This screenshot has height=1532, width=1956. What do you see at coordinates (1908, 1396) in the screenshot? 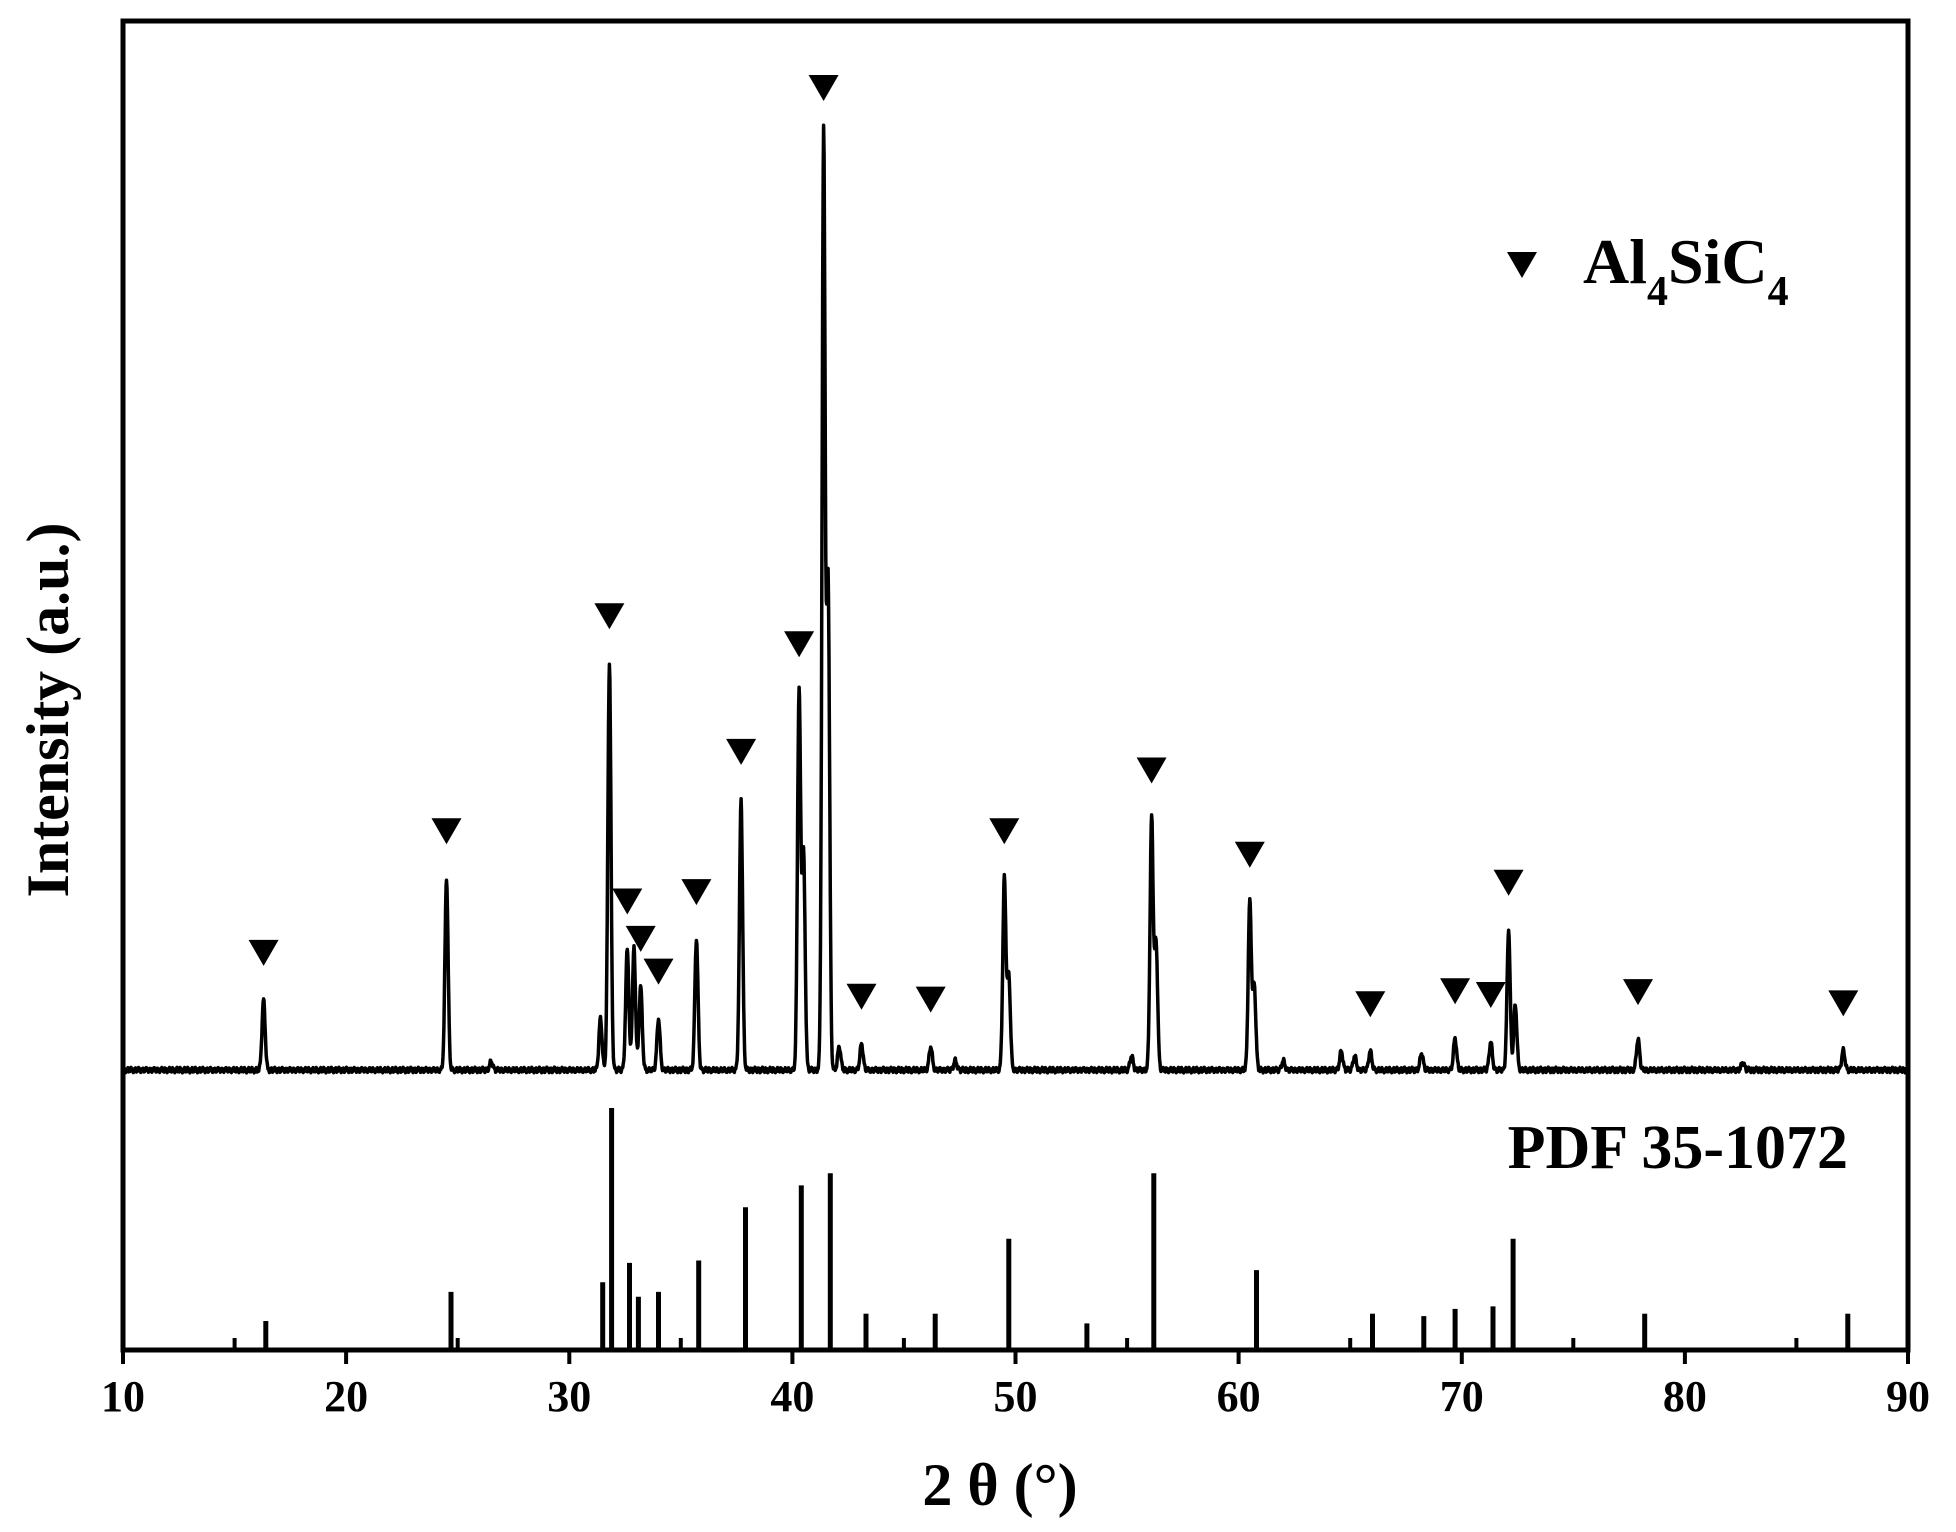
I see `x-tick-label: 90` at bounding box center [1908, 1396].